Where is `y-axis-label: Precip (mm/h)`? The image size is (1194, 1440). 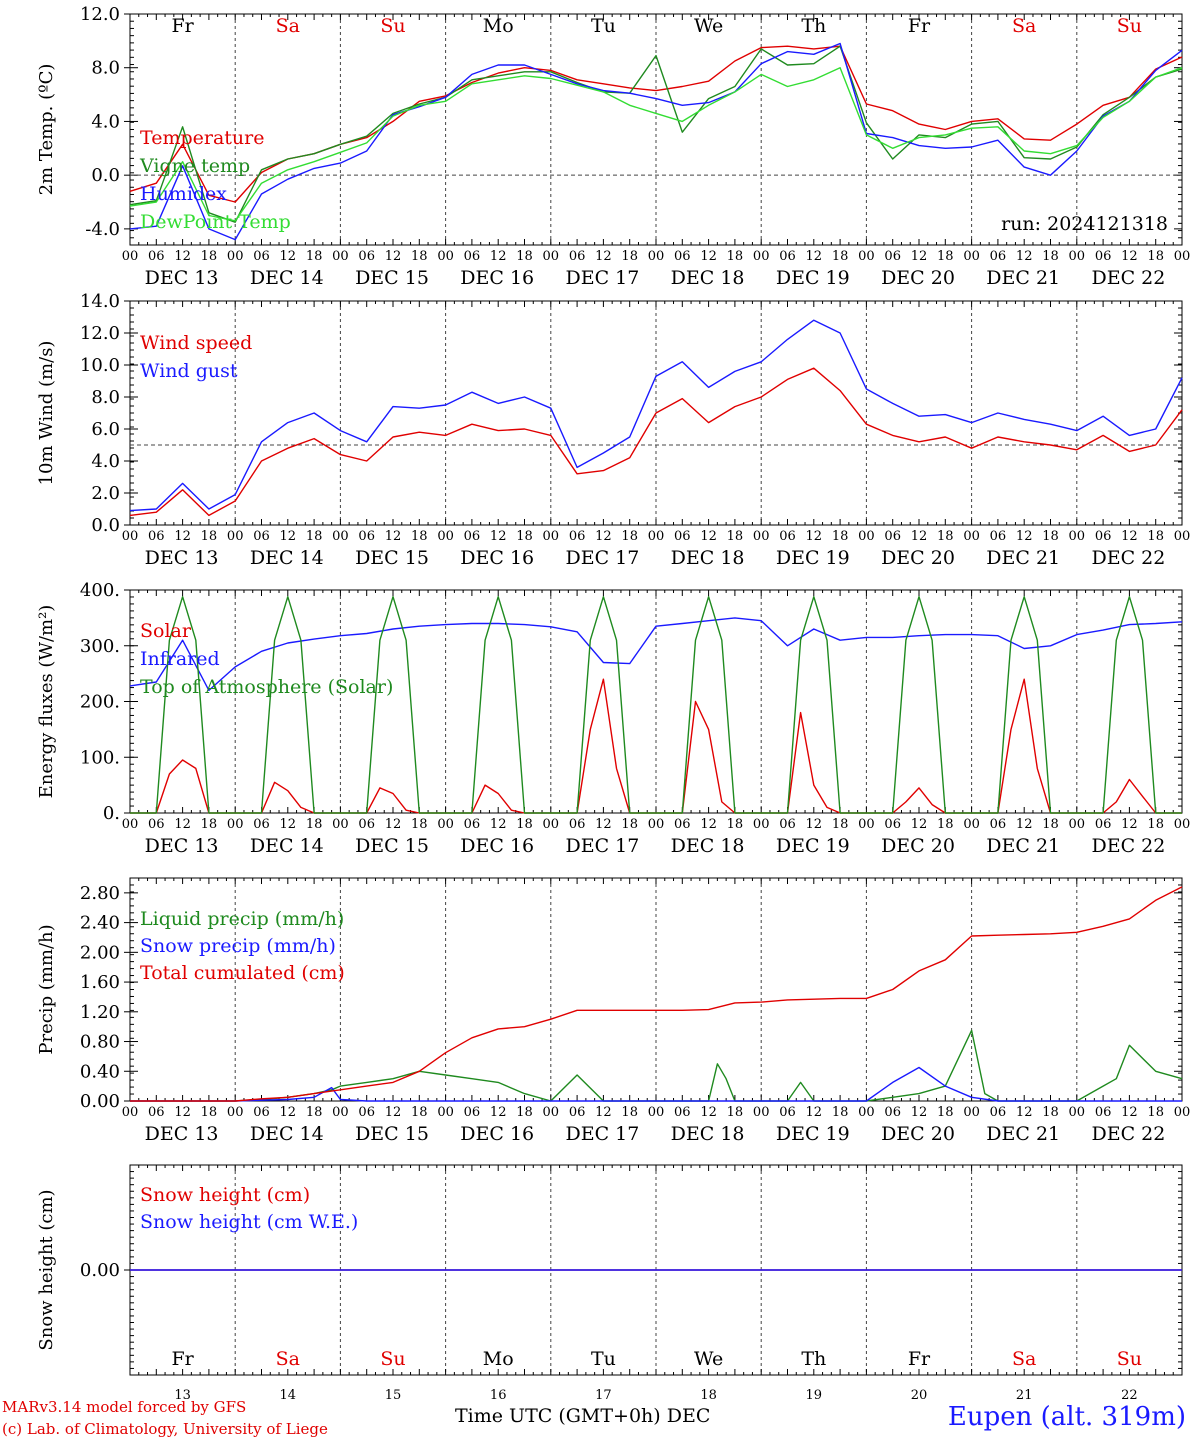
y-axis-label: Precip (mm/h) is located at coordinates (46, 989).